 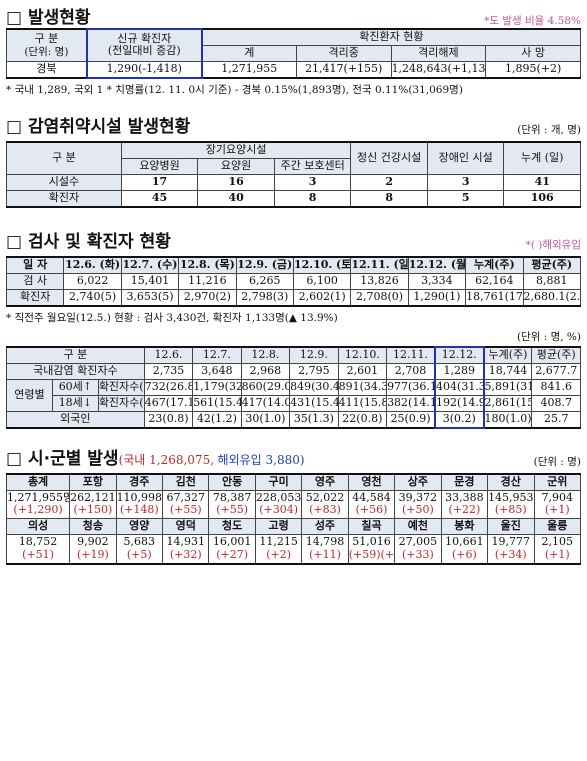 What do you see at coordinates (92, 297) in the screenshot?
I see `table-cell: 2,740(5)` at bounding box center [92, 297].